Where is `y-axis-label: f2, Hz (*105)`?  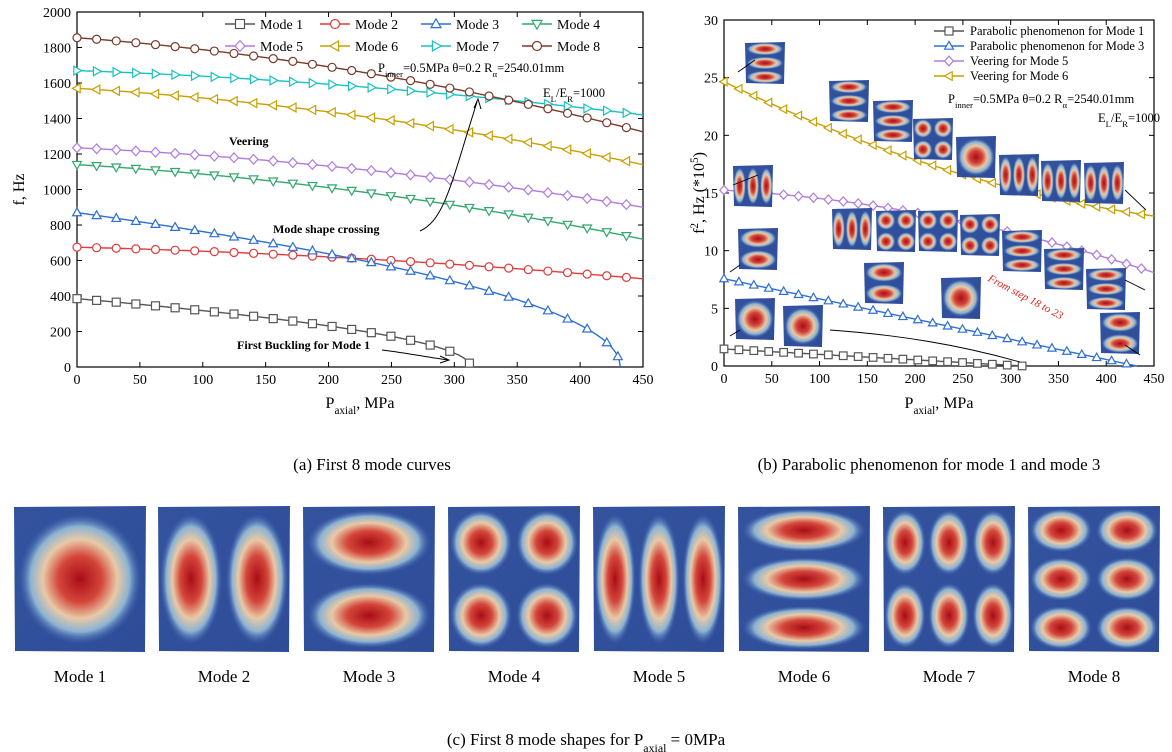 y-axis-label: f2, Hz (*105) is located at coordinates (698, 193).